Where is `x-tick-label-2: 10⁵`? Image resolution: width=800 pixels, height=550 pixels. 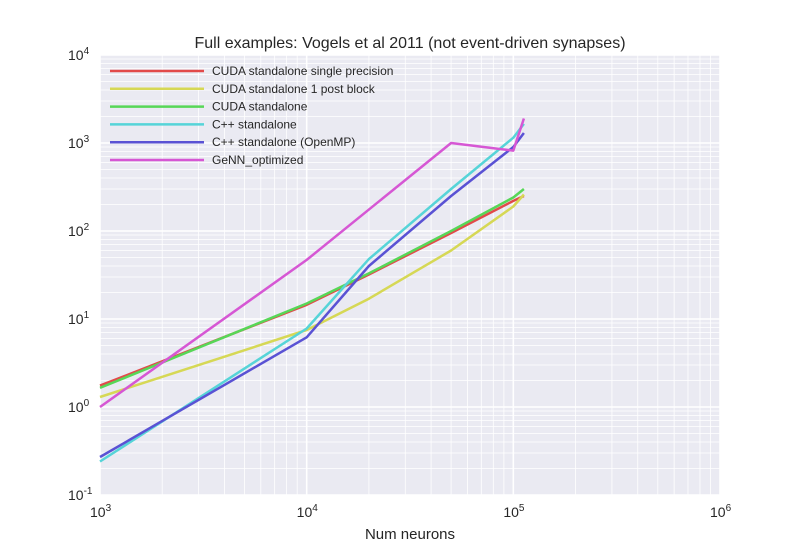
x-tick-label-2: 10⁵ is located at coordinates (514, 511).